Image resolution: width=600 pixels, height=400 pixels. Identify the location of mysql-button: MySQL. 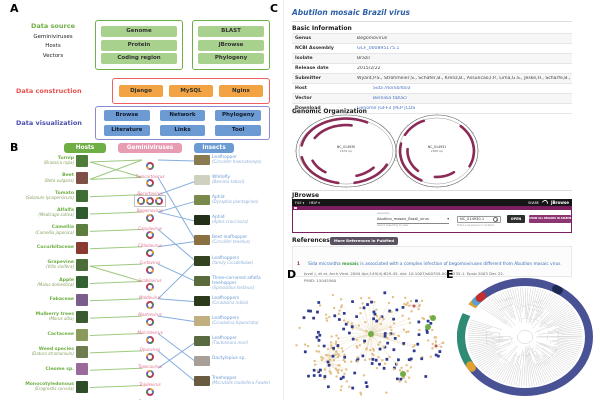
(191, 91).